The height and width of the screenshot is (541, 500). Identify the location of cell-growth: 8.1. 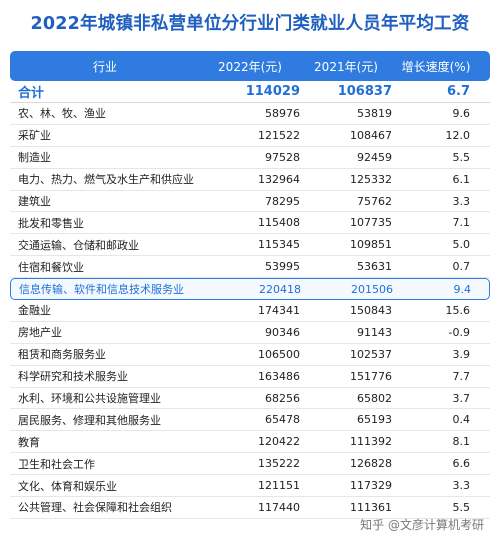
(461, 442).